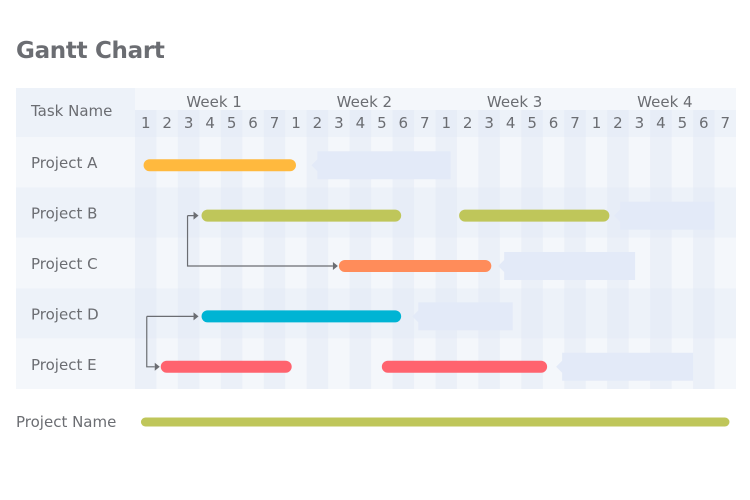  I want to click on week-label: Week 4, so click(664, 102).